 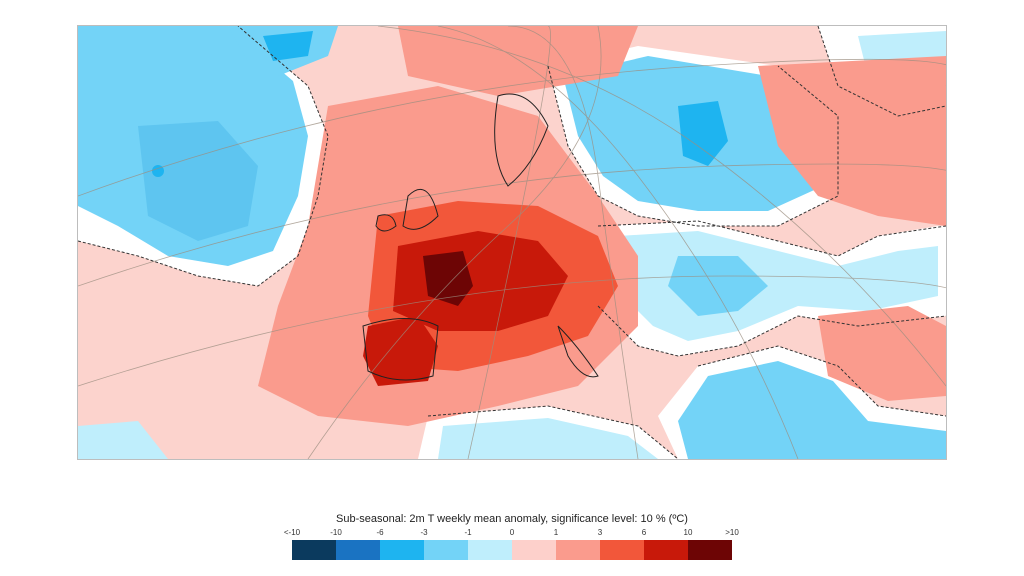 I want to click on legend-tick-label: >10, so click(x=732, y=532).